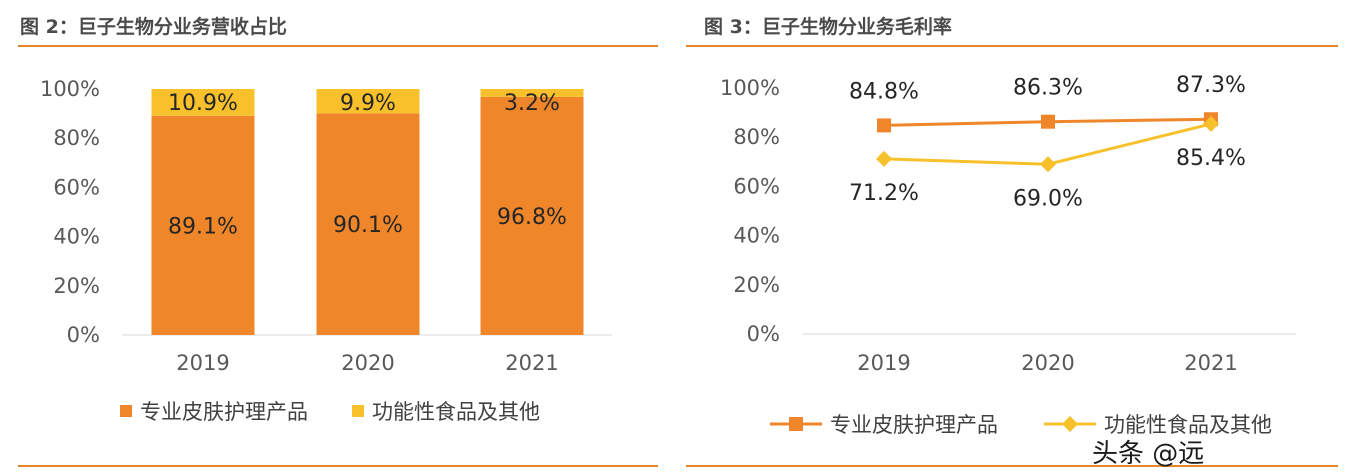 Image resolution: width=1356 pixels, height=474 pixels. Describe the element at coordinates (1211, 85) in the screenshot. I see `data-label: 87.3%` at that location.